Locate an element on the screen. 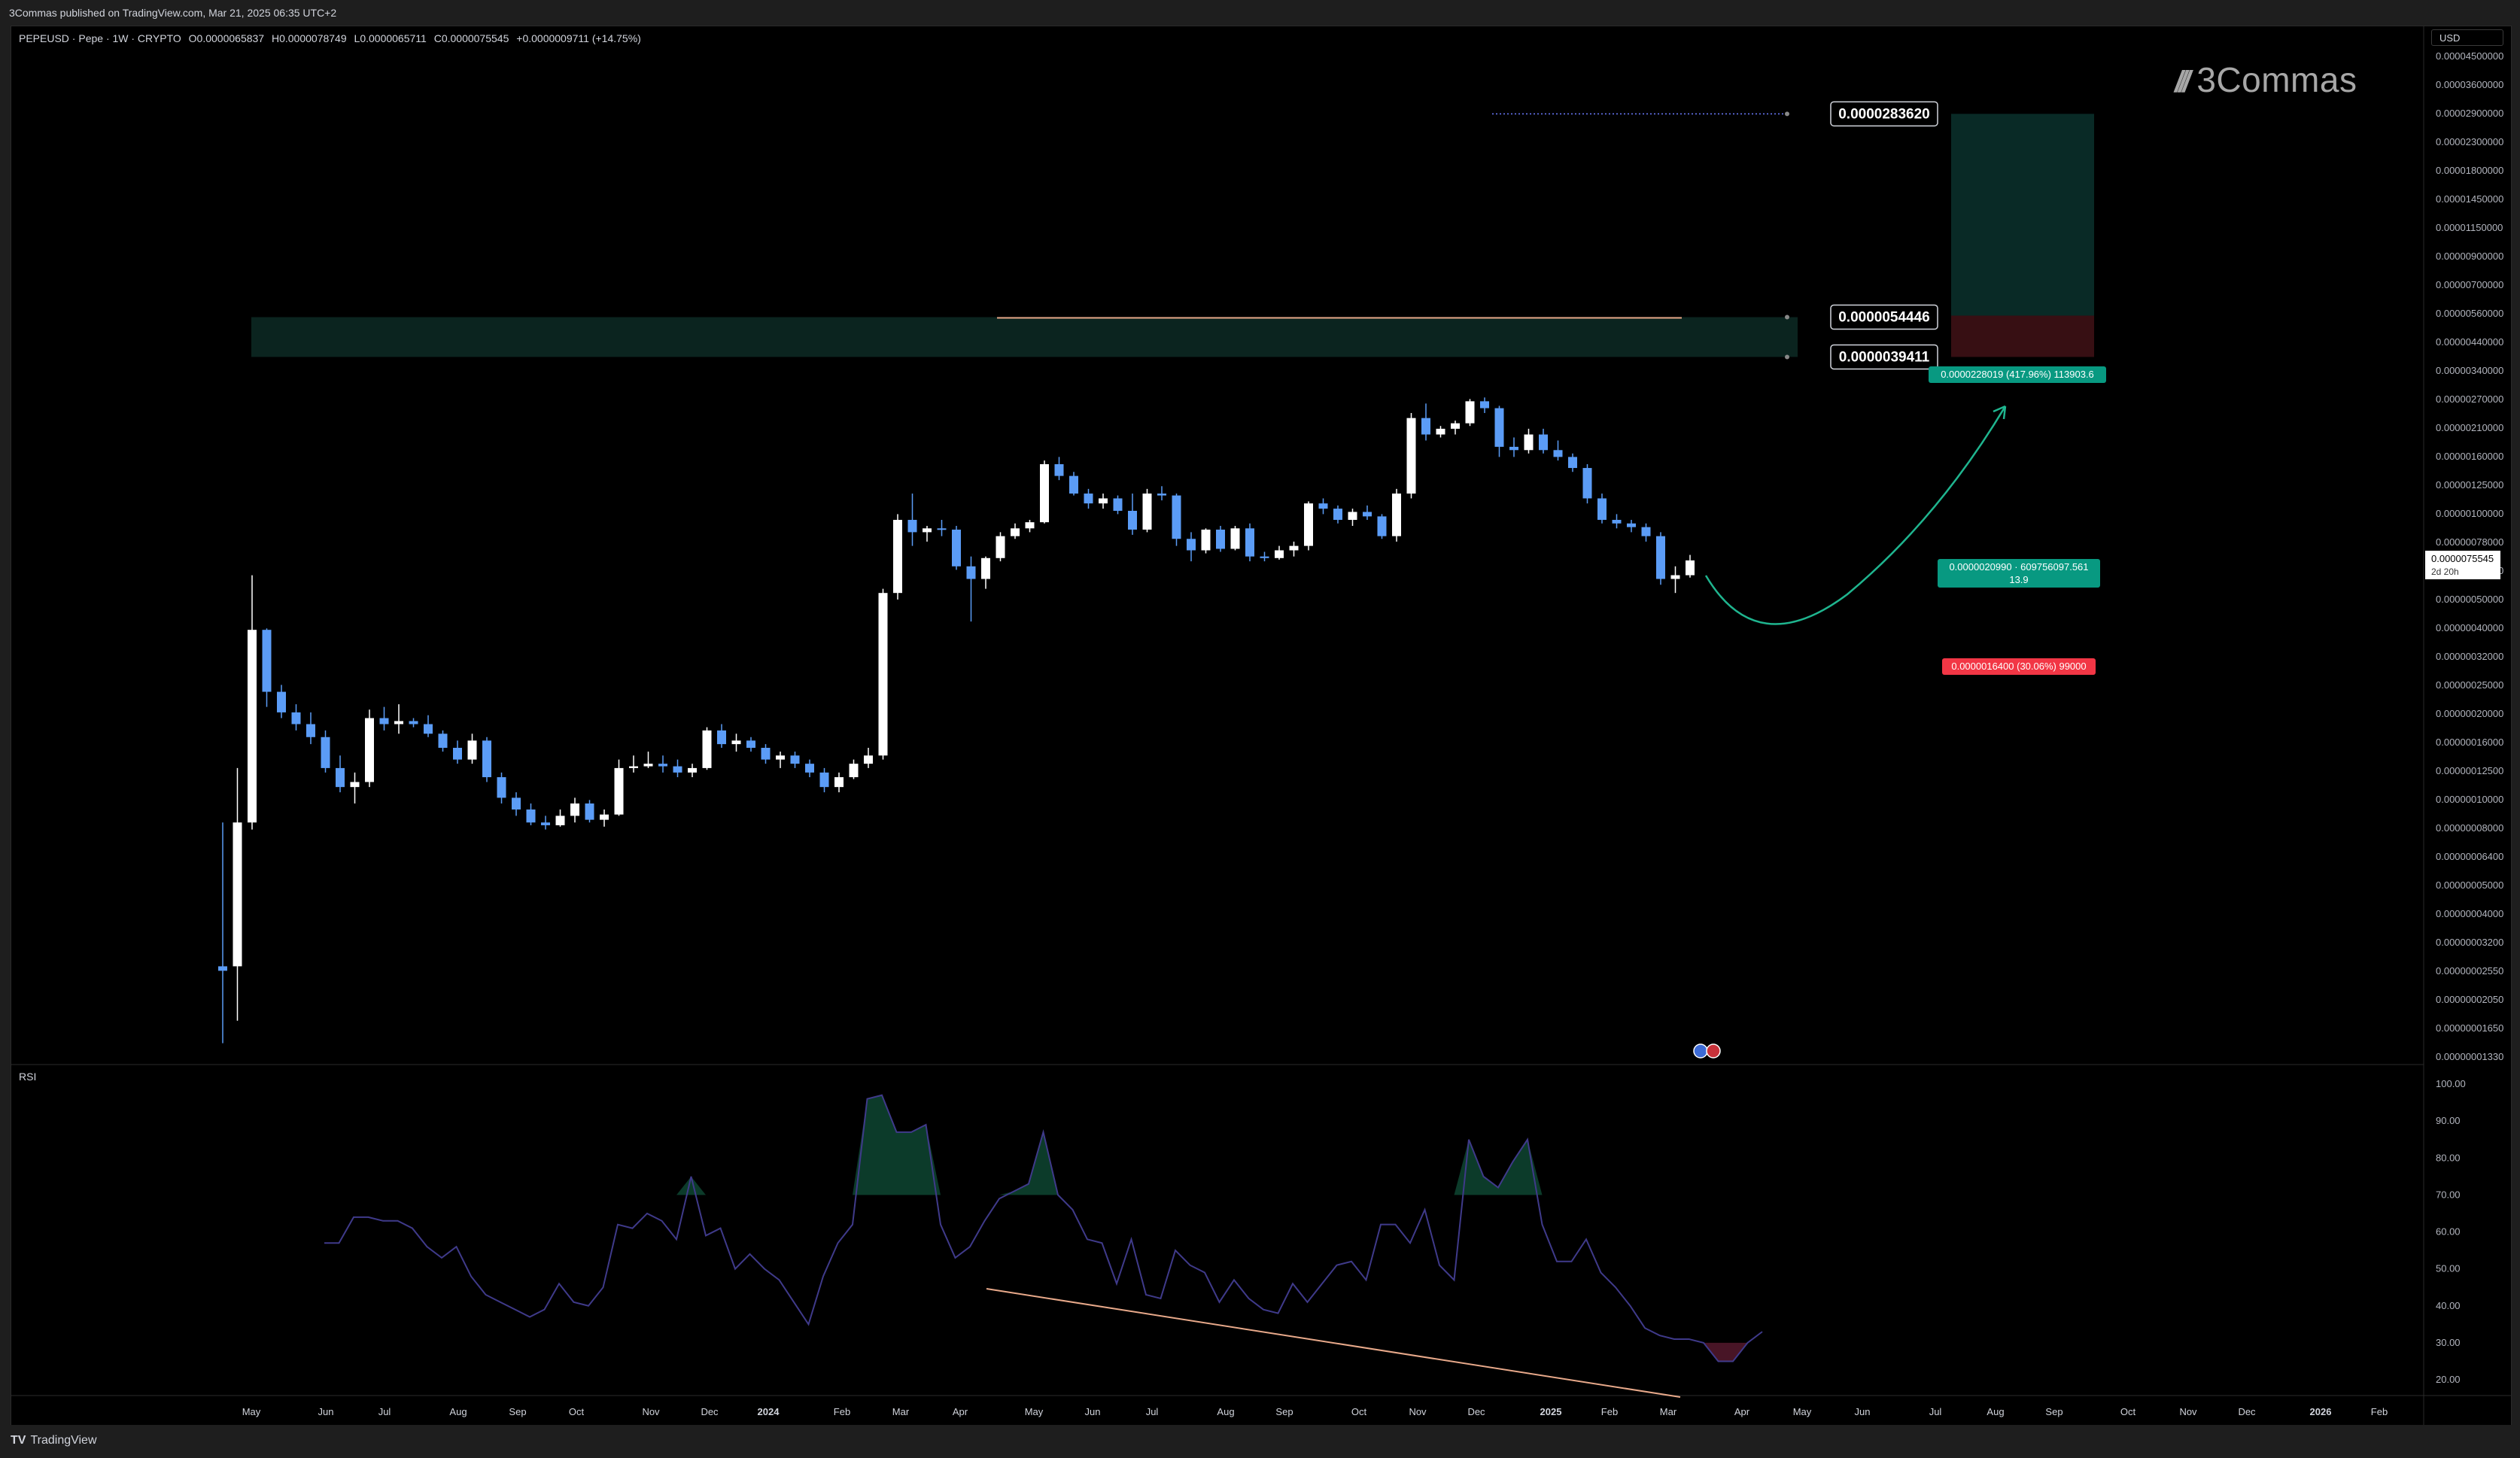  current-price-tag-bg is located at coordinates (2462, 565).